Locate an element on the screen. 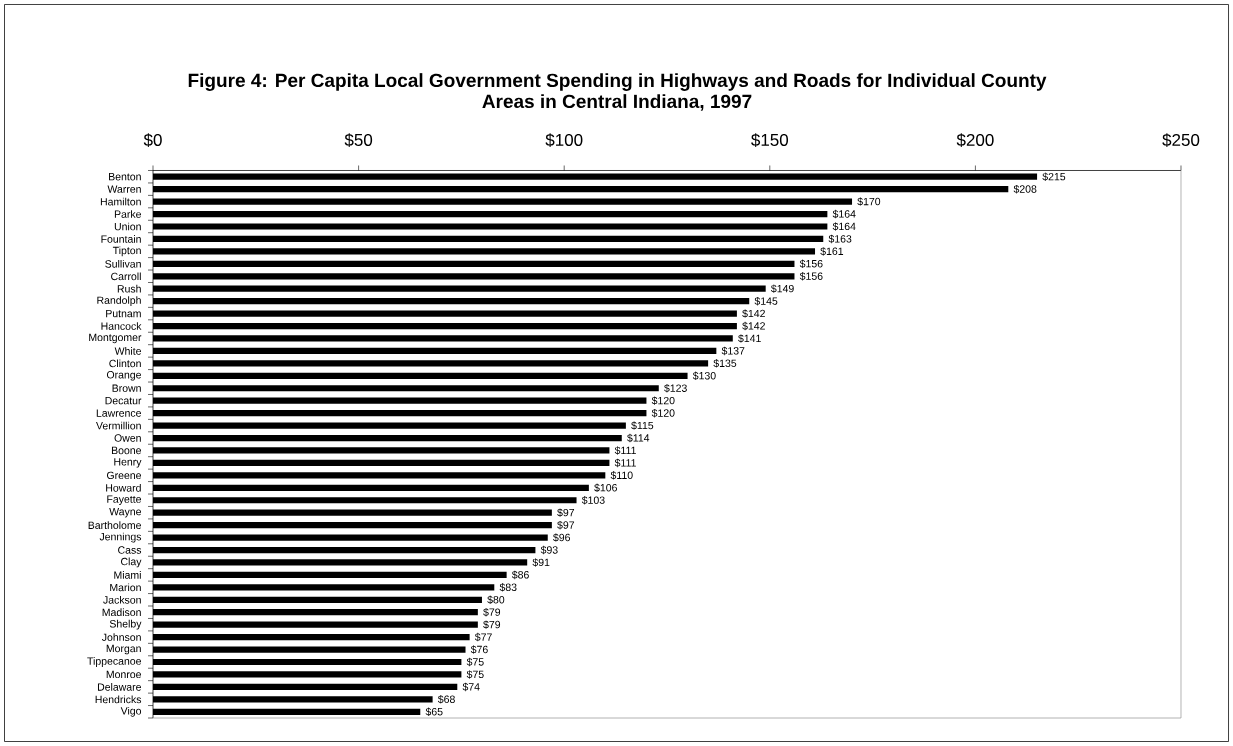 This screenshot has width=1233, height=746. x-tick-label: $50 is located at coordinates (358, 140).